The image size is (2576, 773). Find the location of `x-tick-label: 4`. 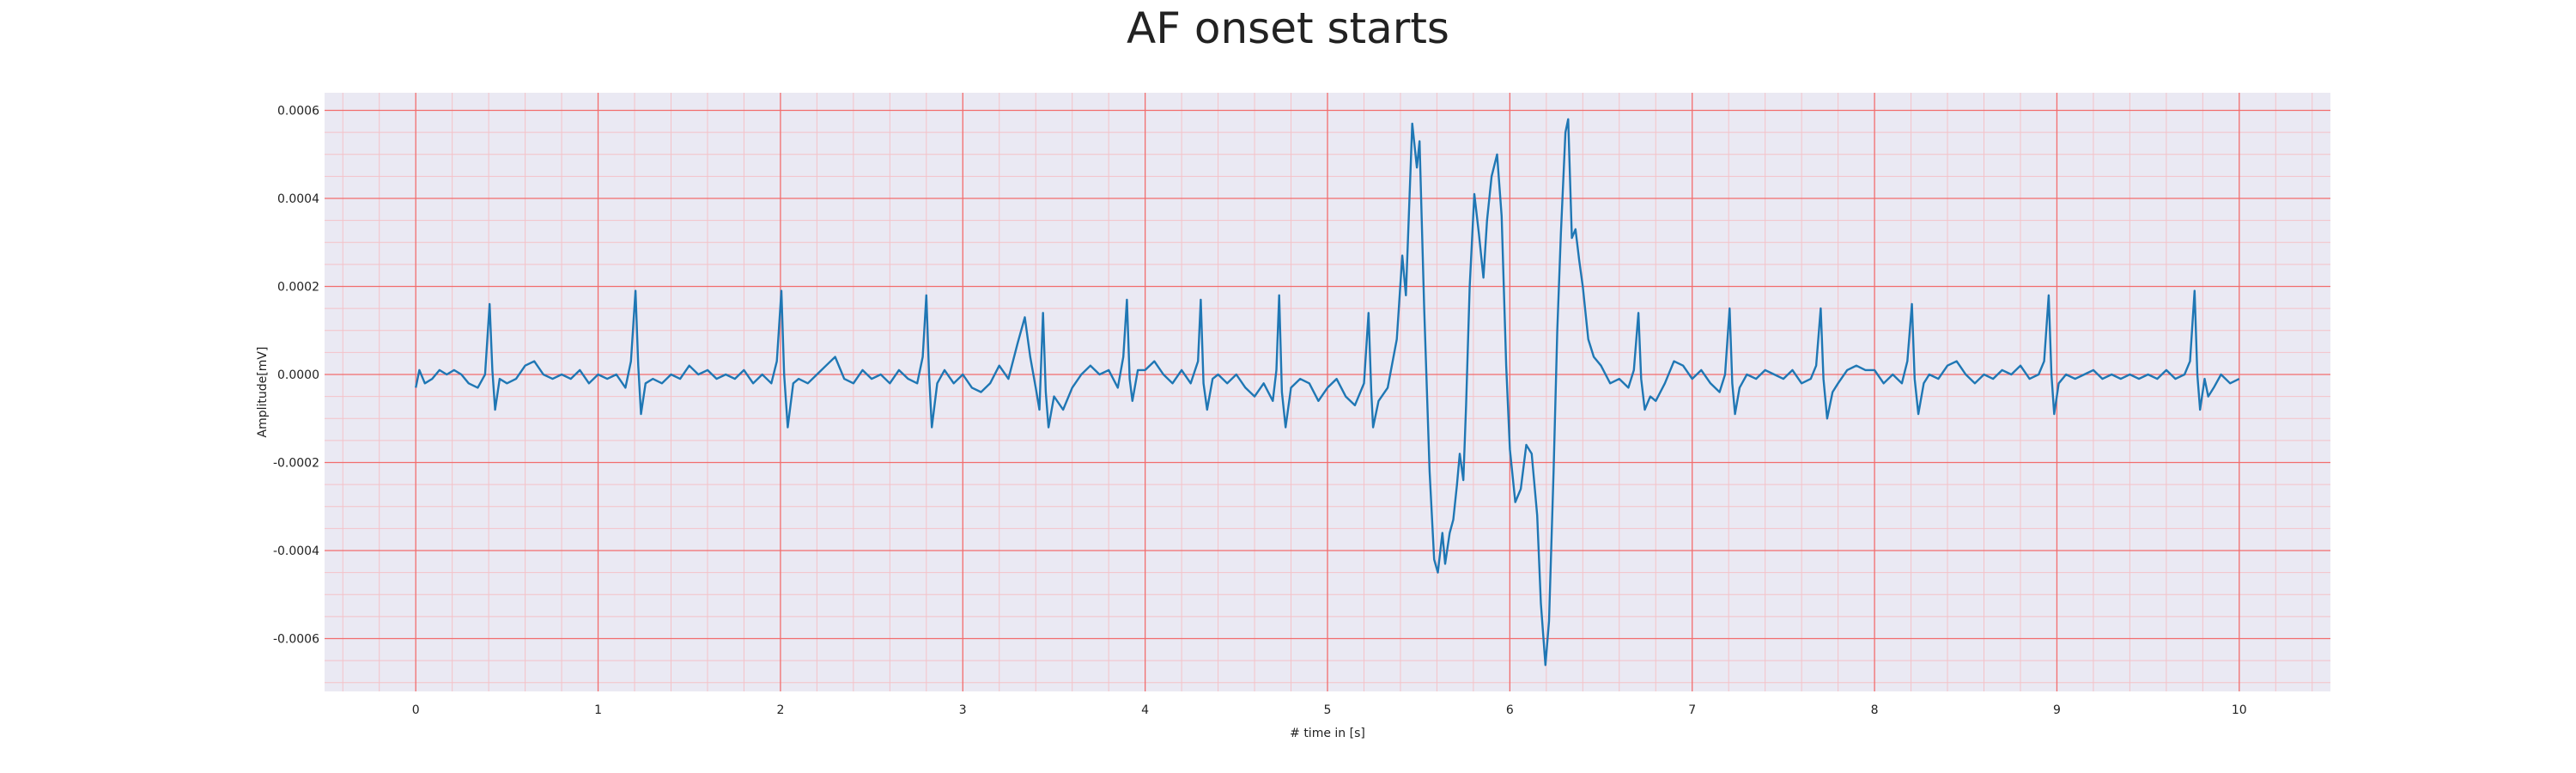

x-tick-label: 4 is located at coordinates (1145, 710).